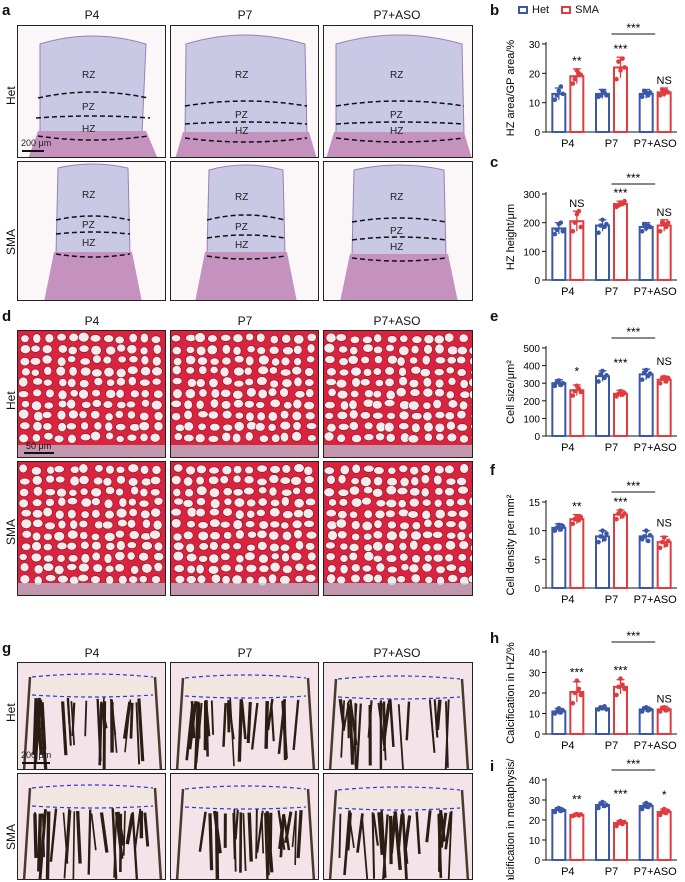  What do you see at coordinates (92, 721) in the screenshot?
I see `trabecular-pattern` at bounding box center [92, 721].